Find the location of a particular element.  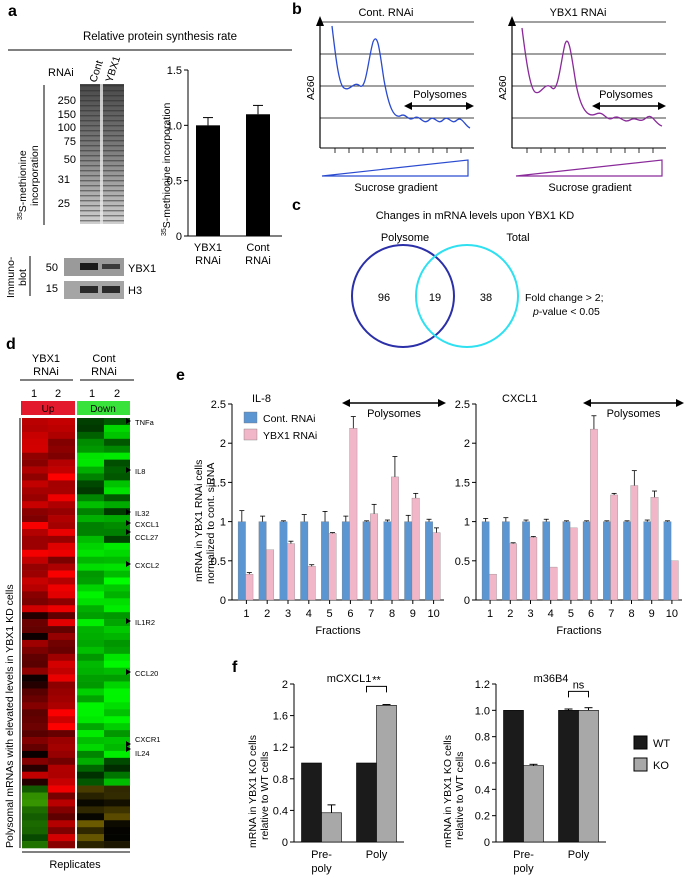

venn-count-polysome-only: 96 is located at coordinates (384, 298).